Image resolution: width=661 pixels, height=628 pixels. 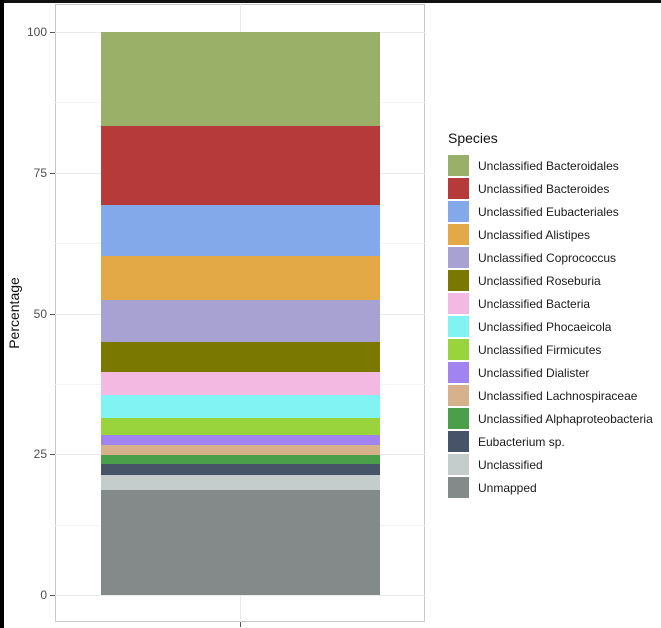 I want to click on legend-item: Unclassified Eubacteriales, so click(x=550, y=211).